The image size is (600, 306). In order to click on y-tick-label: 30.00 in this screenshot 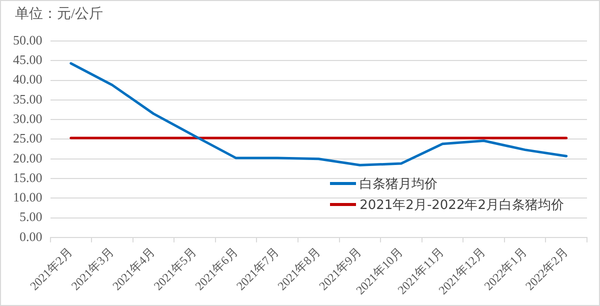, I will do `click(27, 118)`.